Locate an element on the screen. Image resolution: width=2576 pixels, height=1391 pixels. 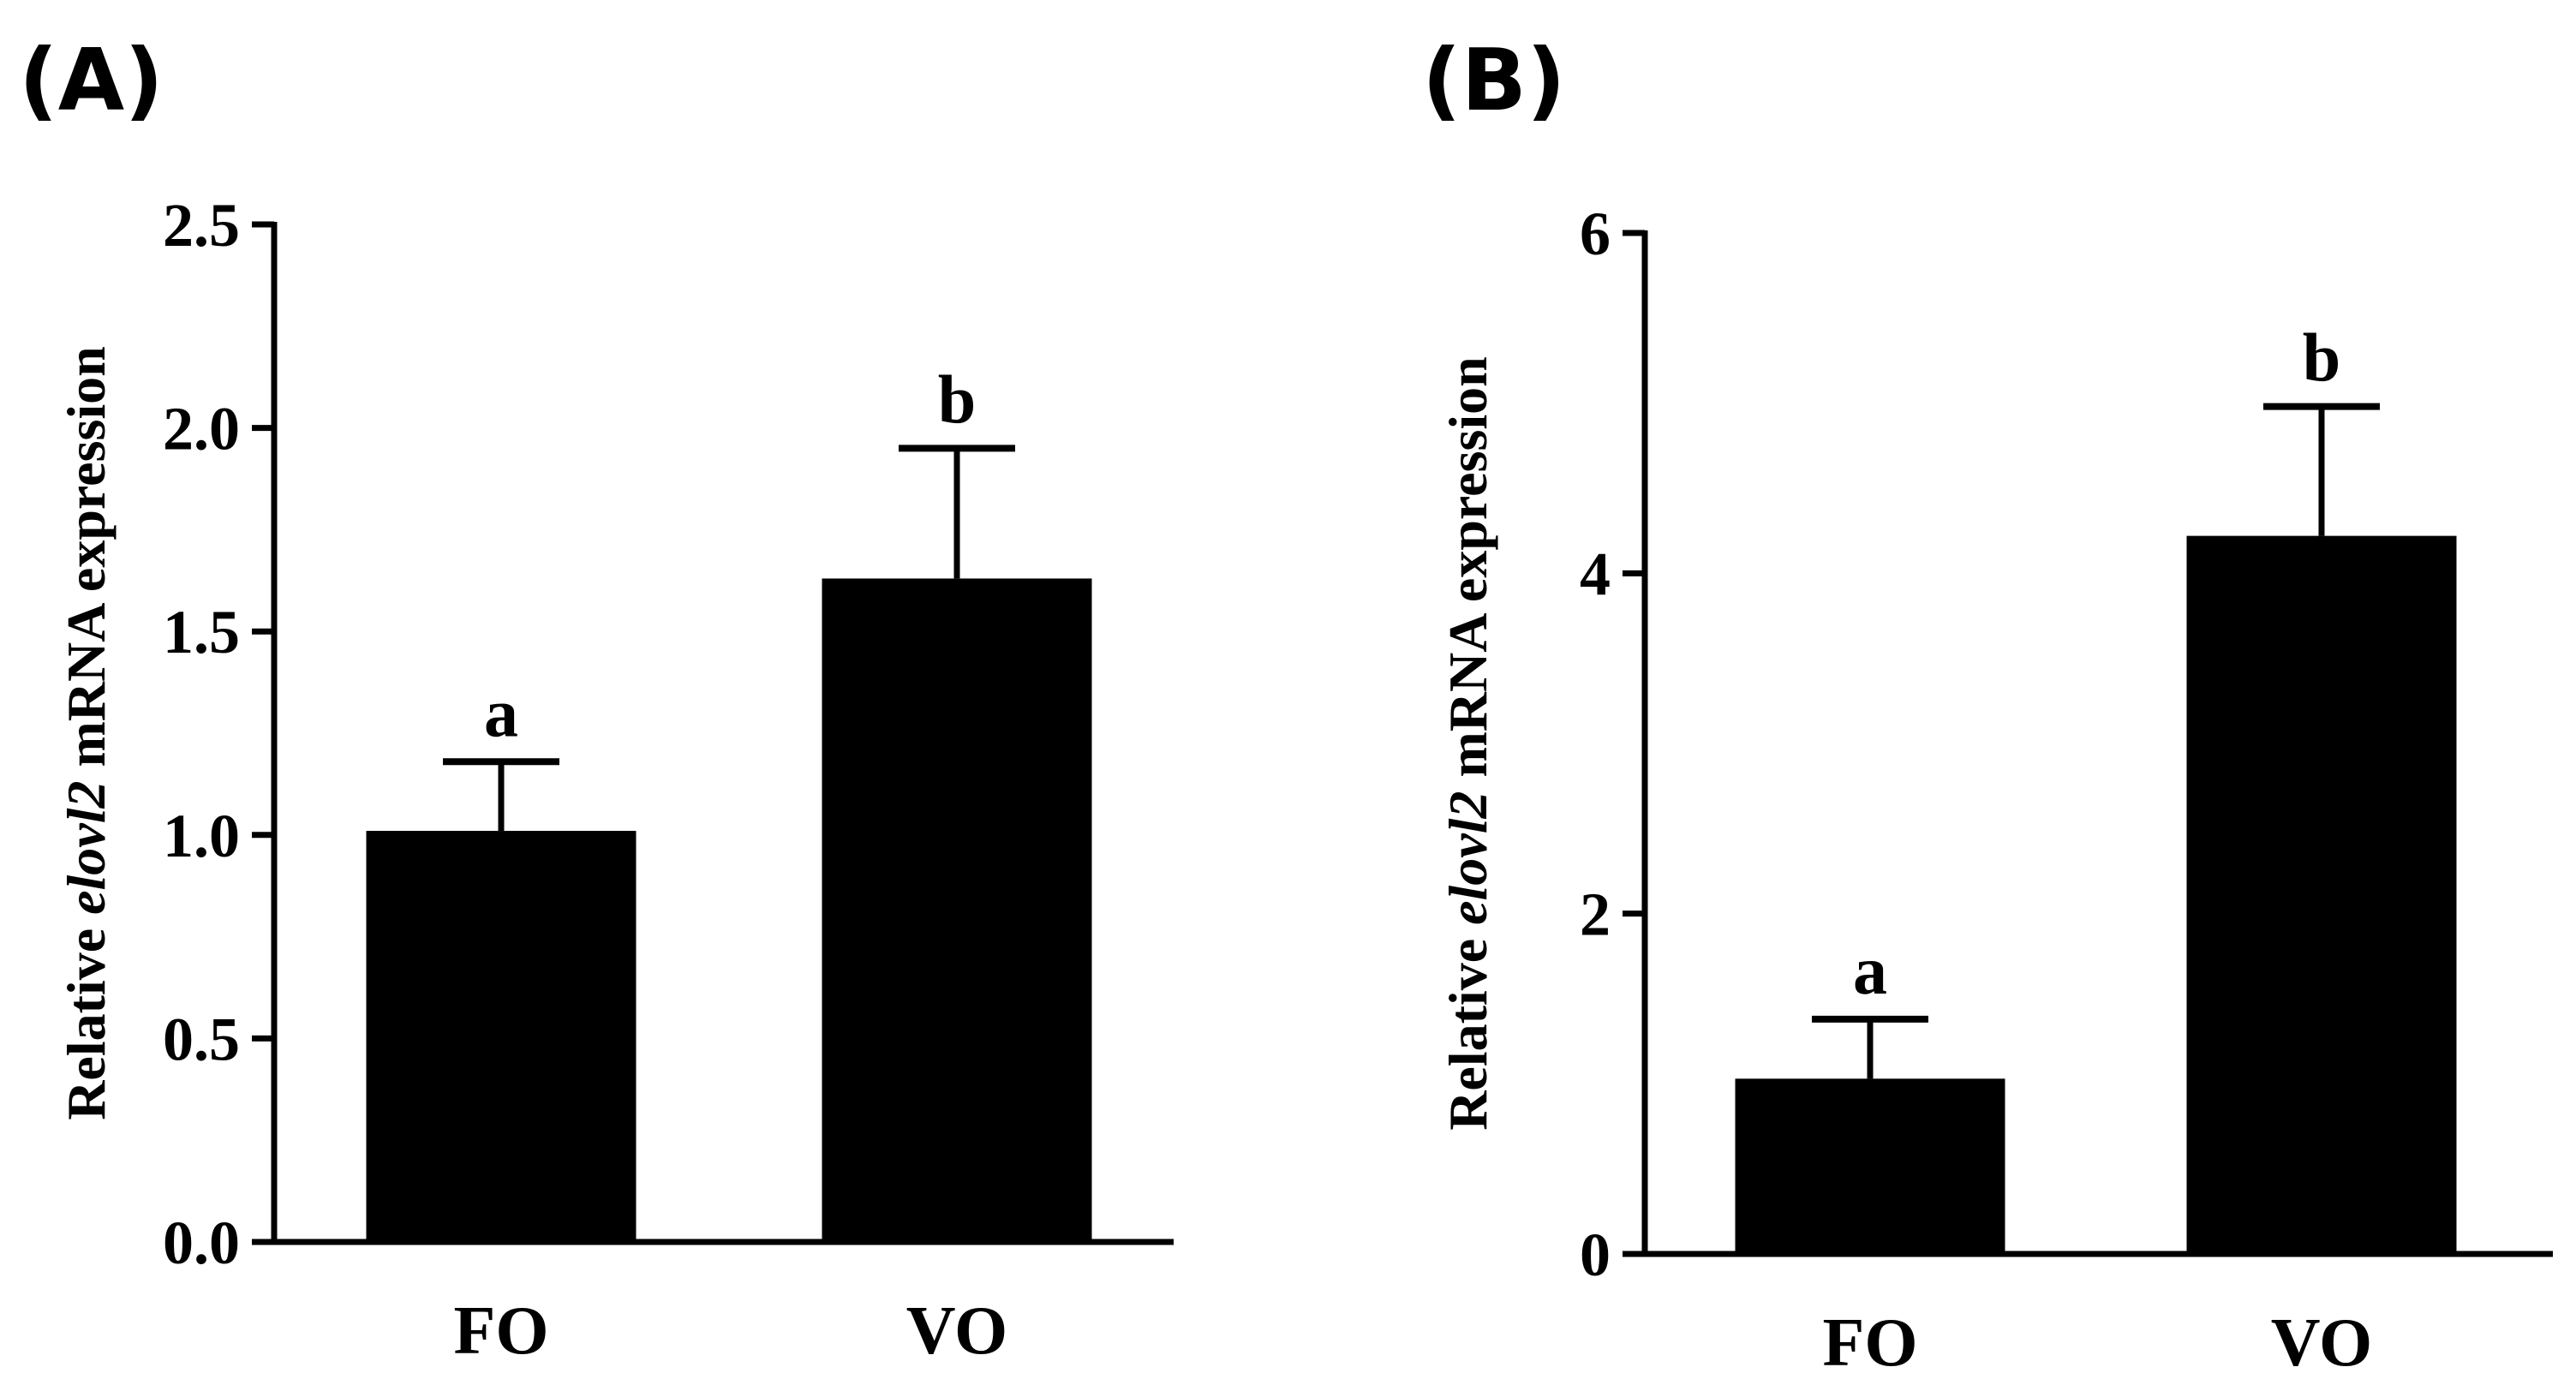
y-tick-label: 6 is located at coordinates (1596, 234).